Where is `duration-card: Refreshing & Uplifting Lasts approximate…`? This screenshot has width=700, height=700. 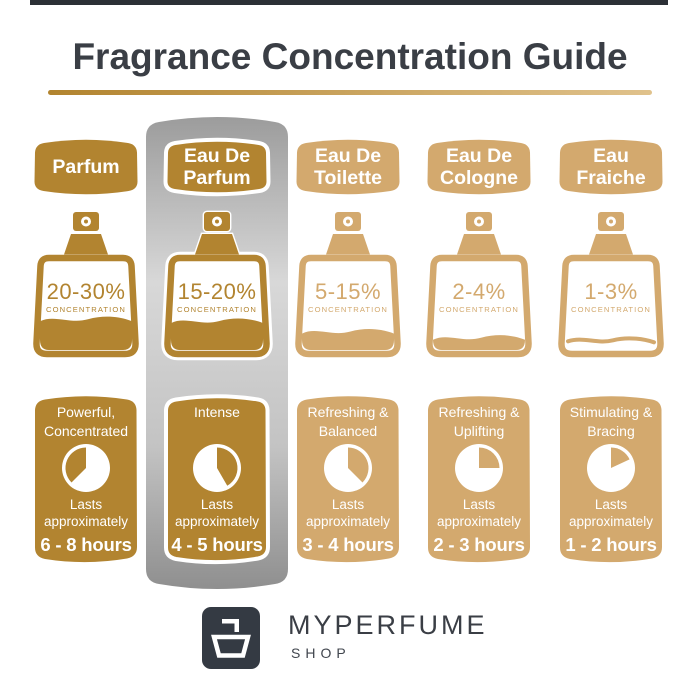
duration-card: Refreshing & Uplifting Lasts approximate… is located at coordinates (479, 480).